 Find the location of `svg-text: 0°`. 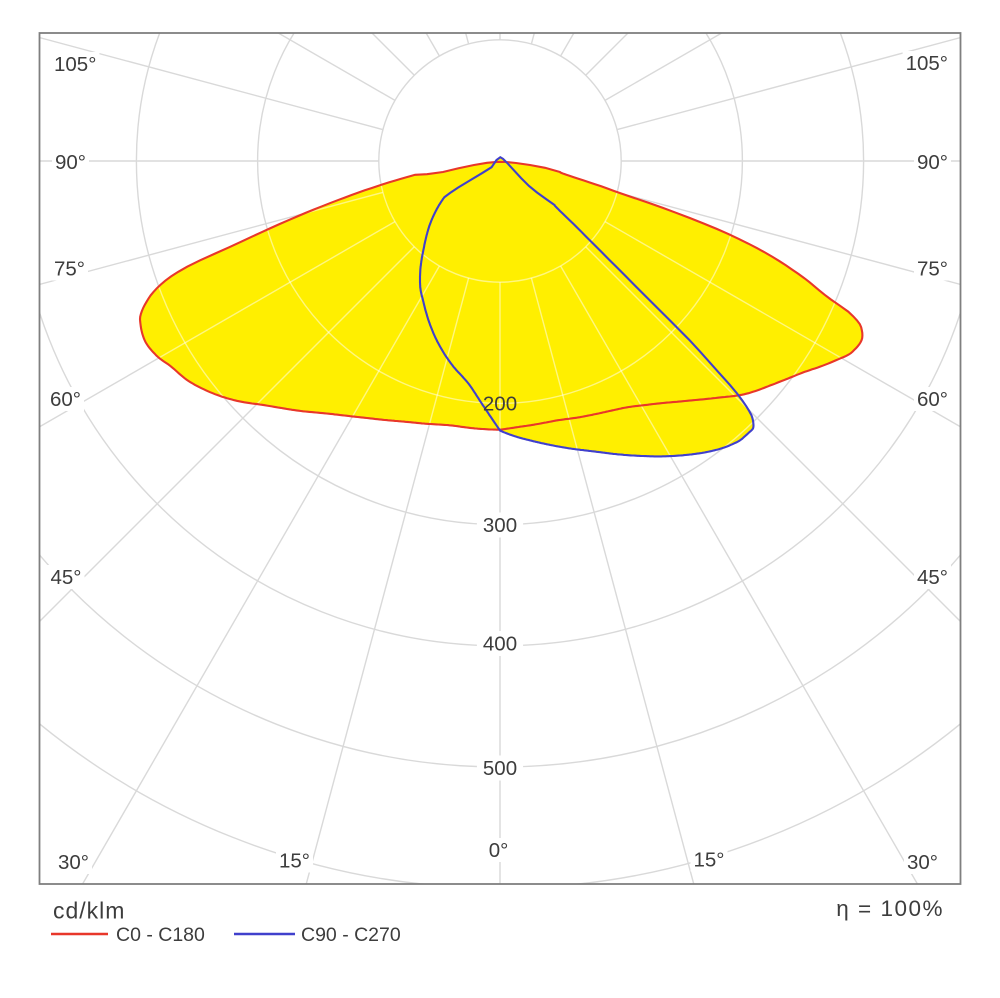

svg-text: 0° is located at coordinates (499, 850).